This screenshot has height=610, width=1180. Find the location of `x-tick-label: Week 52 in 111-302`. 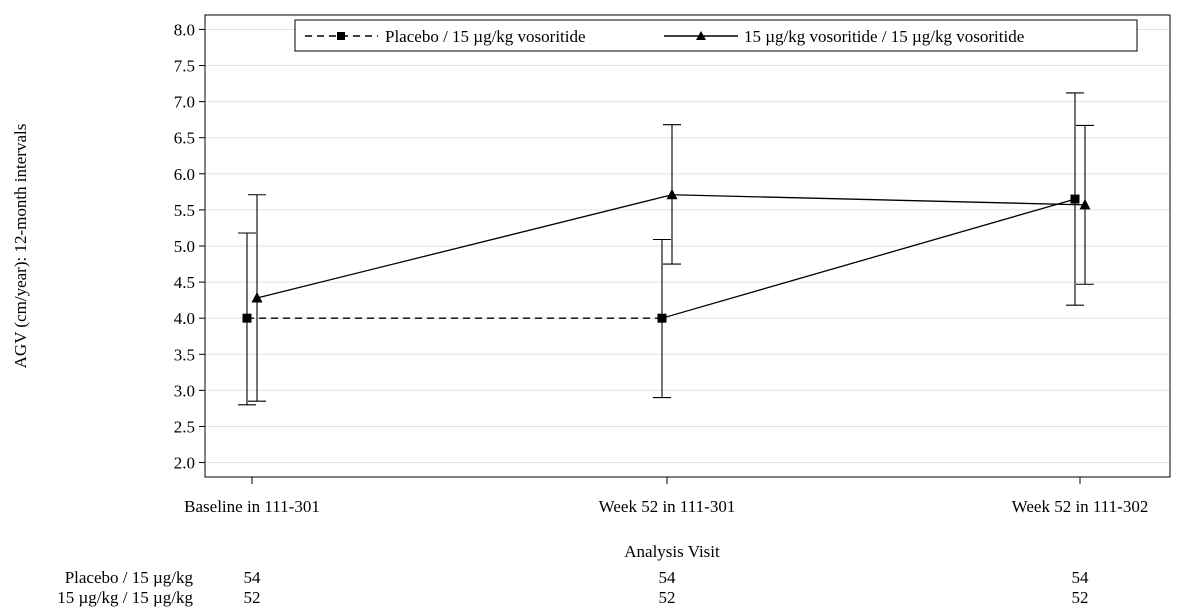

x-tick-label: Week 52 in 111-302 is located at coordinates (1080, 506).